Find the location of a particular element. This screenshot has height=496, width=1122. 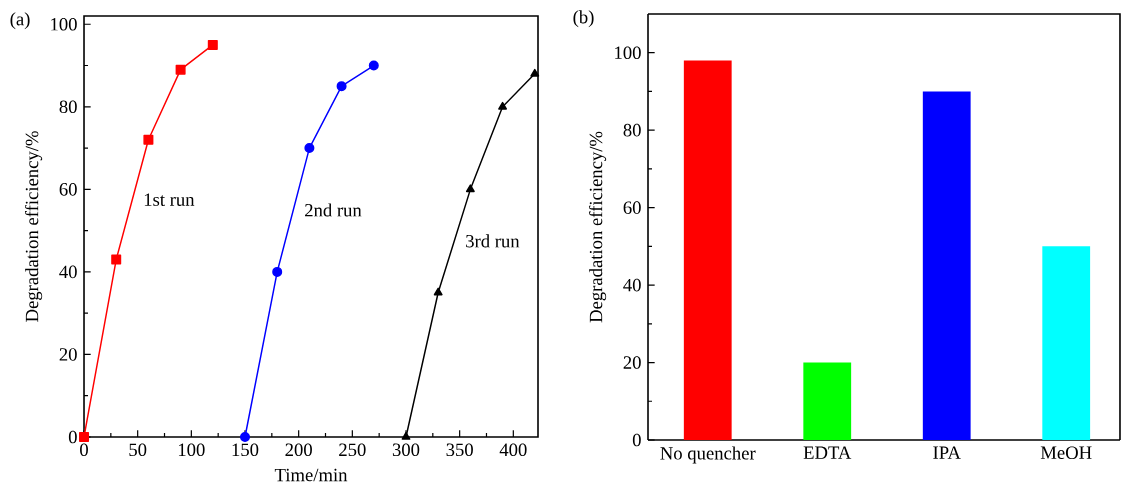

x-tick-label: MeOH is located at coordinates (1066, 453).